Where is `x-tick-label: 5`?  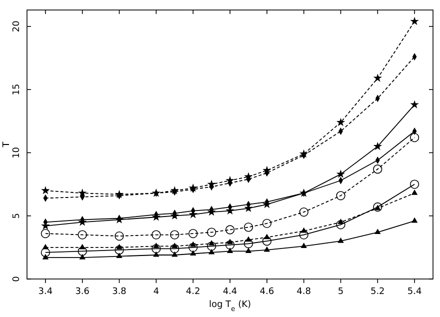
x-tick-label: 5 is located at coordinates (341, 292).